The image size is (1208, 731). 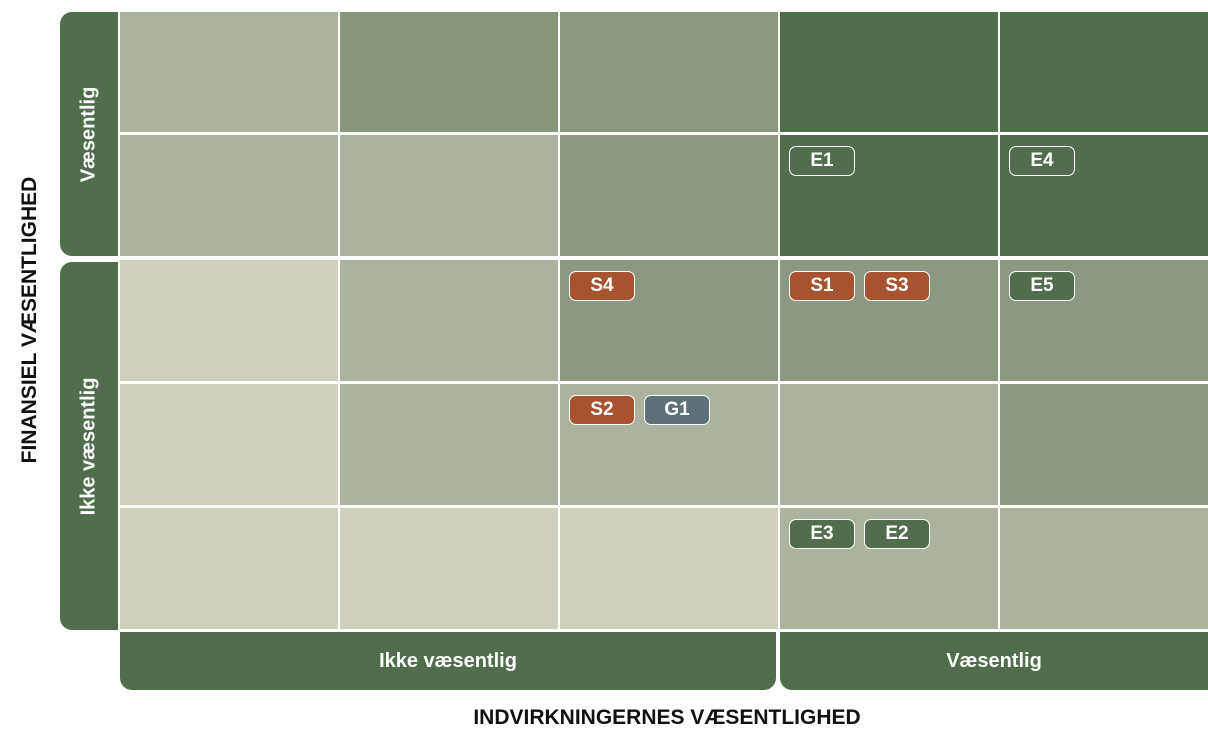 I want to click on topic-tag: S1, so click(x=822, y=286).